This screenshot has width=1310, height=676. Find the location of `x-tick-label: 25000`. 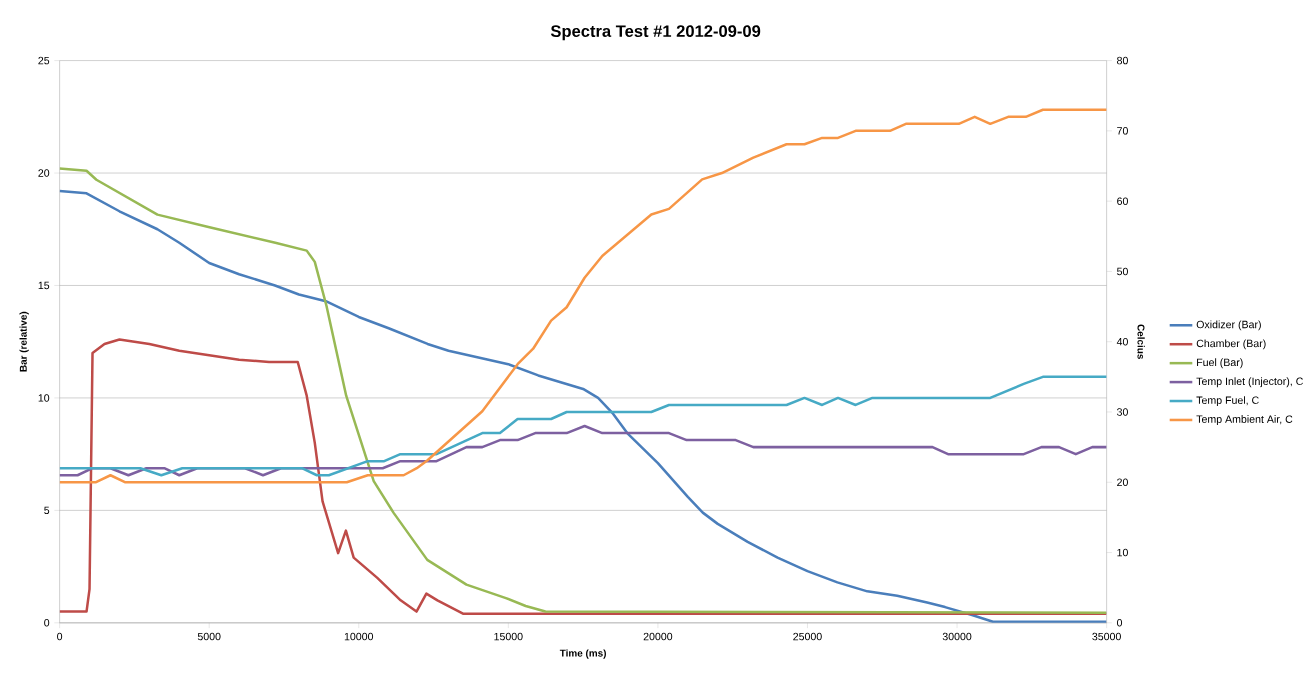

x-tick-label: 25000 is located at coordinates (807, 636).